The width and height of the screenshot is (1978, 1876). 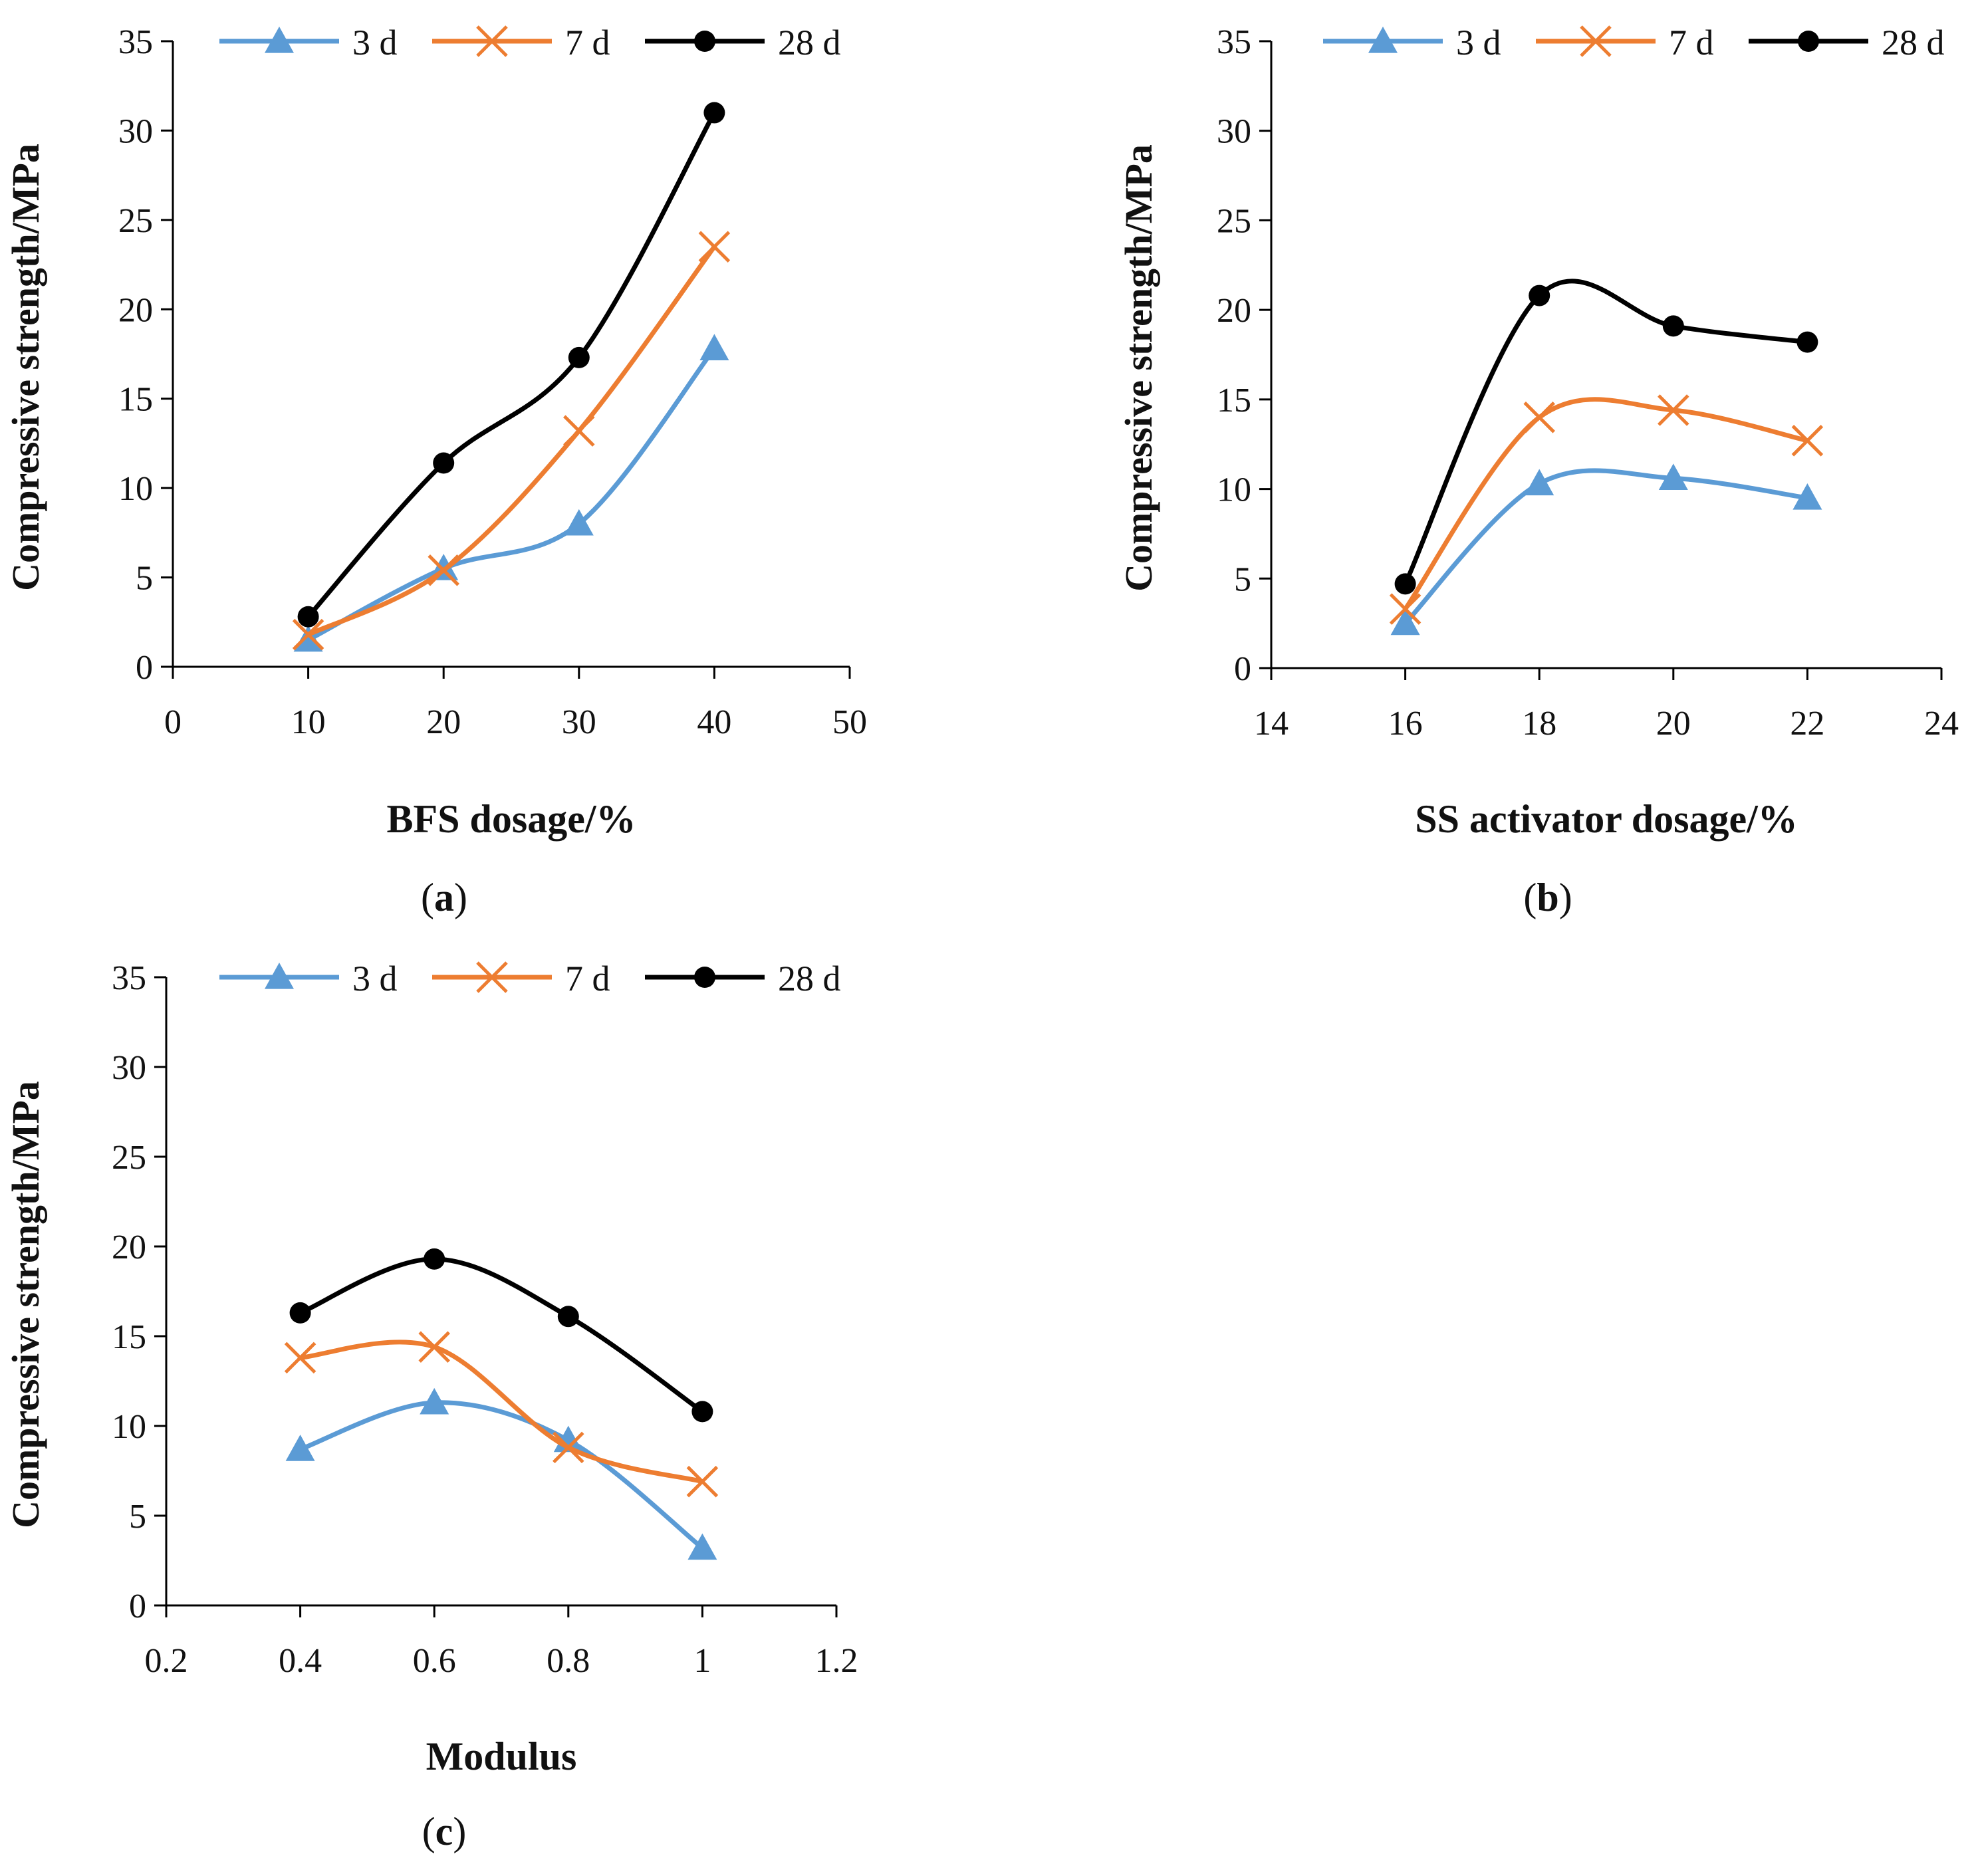 What do you see at coordinates (1405, 724) in the screenshot?
I see `x-tick-label: 16` at bounding box center [1405, 724].